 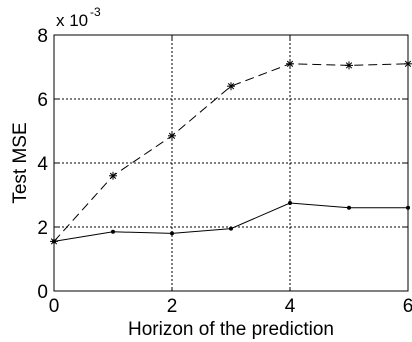 What do you see at coordinates (42, 100) in the screenshot?
I see `y-tick-label: 6` at bounding box center [42, 100].